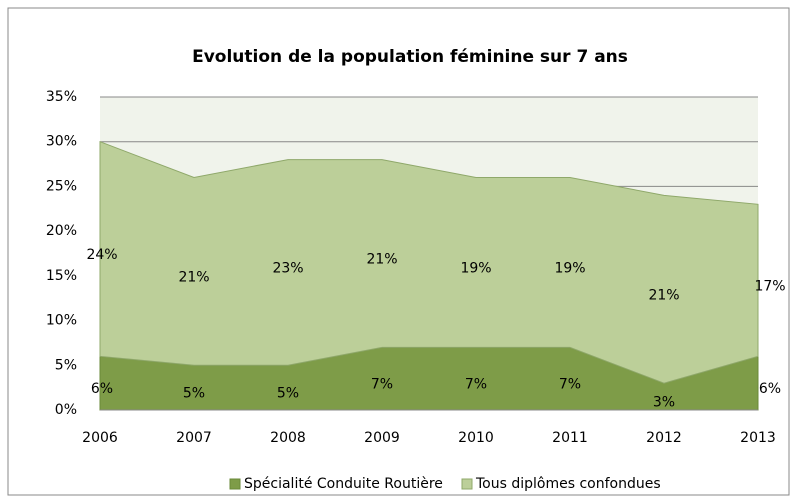  Describe the element at coordinates (287, 268) in the screenshot. I see `data-label: 23%` at that location.